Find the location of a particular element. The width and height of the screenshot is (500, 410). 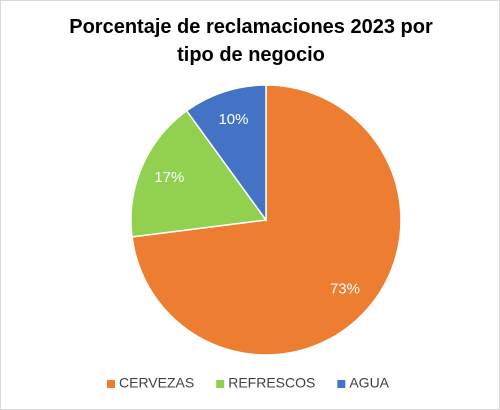

legend-label: CERVEZAS is located at coordinates (156, 383).